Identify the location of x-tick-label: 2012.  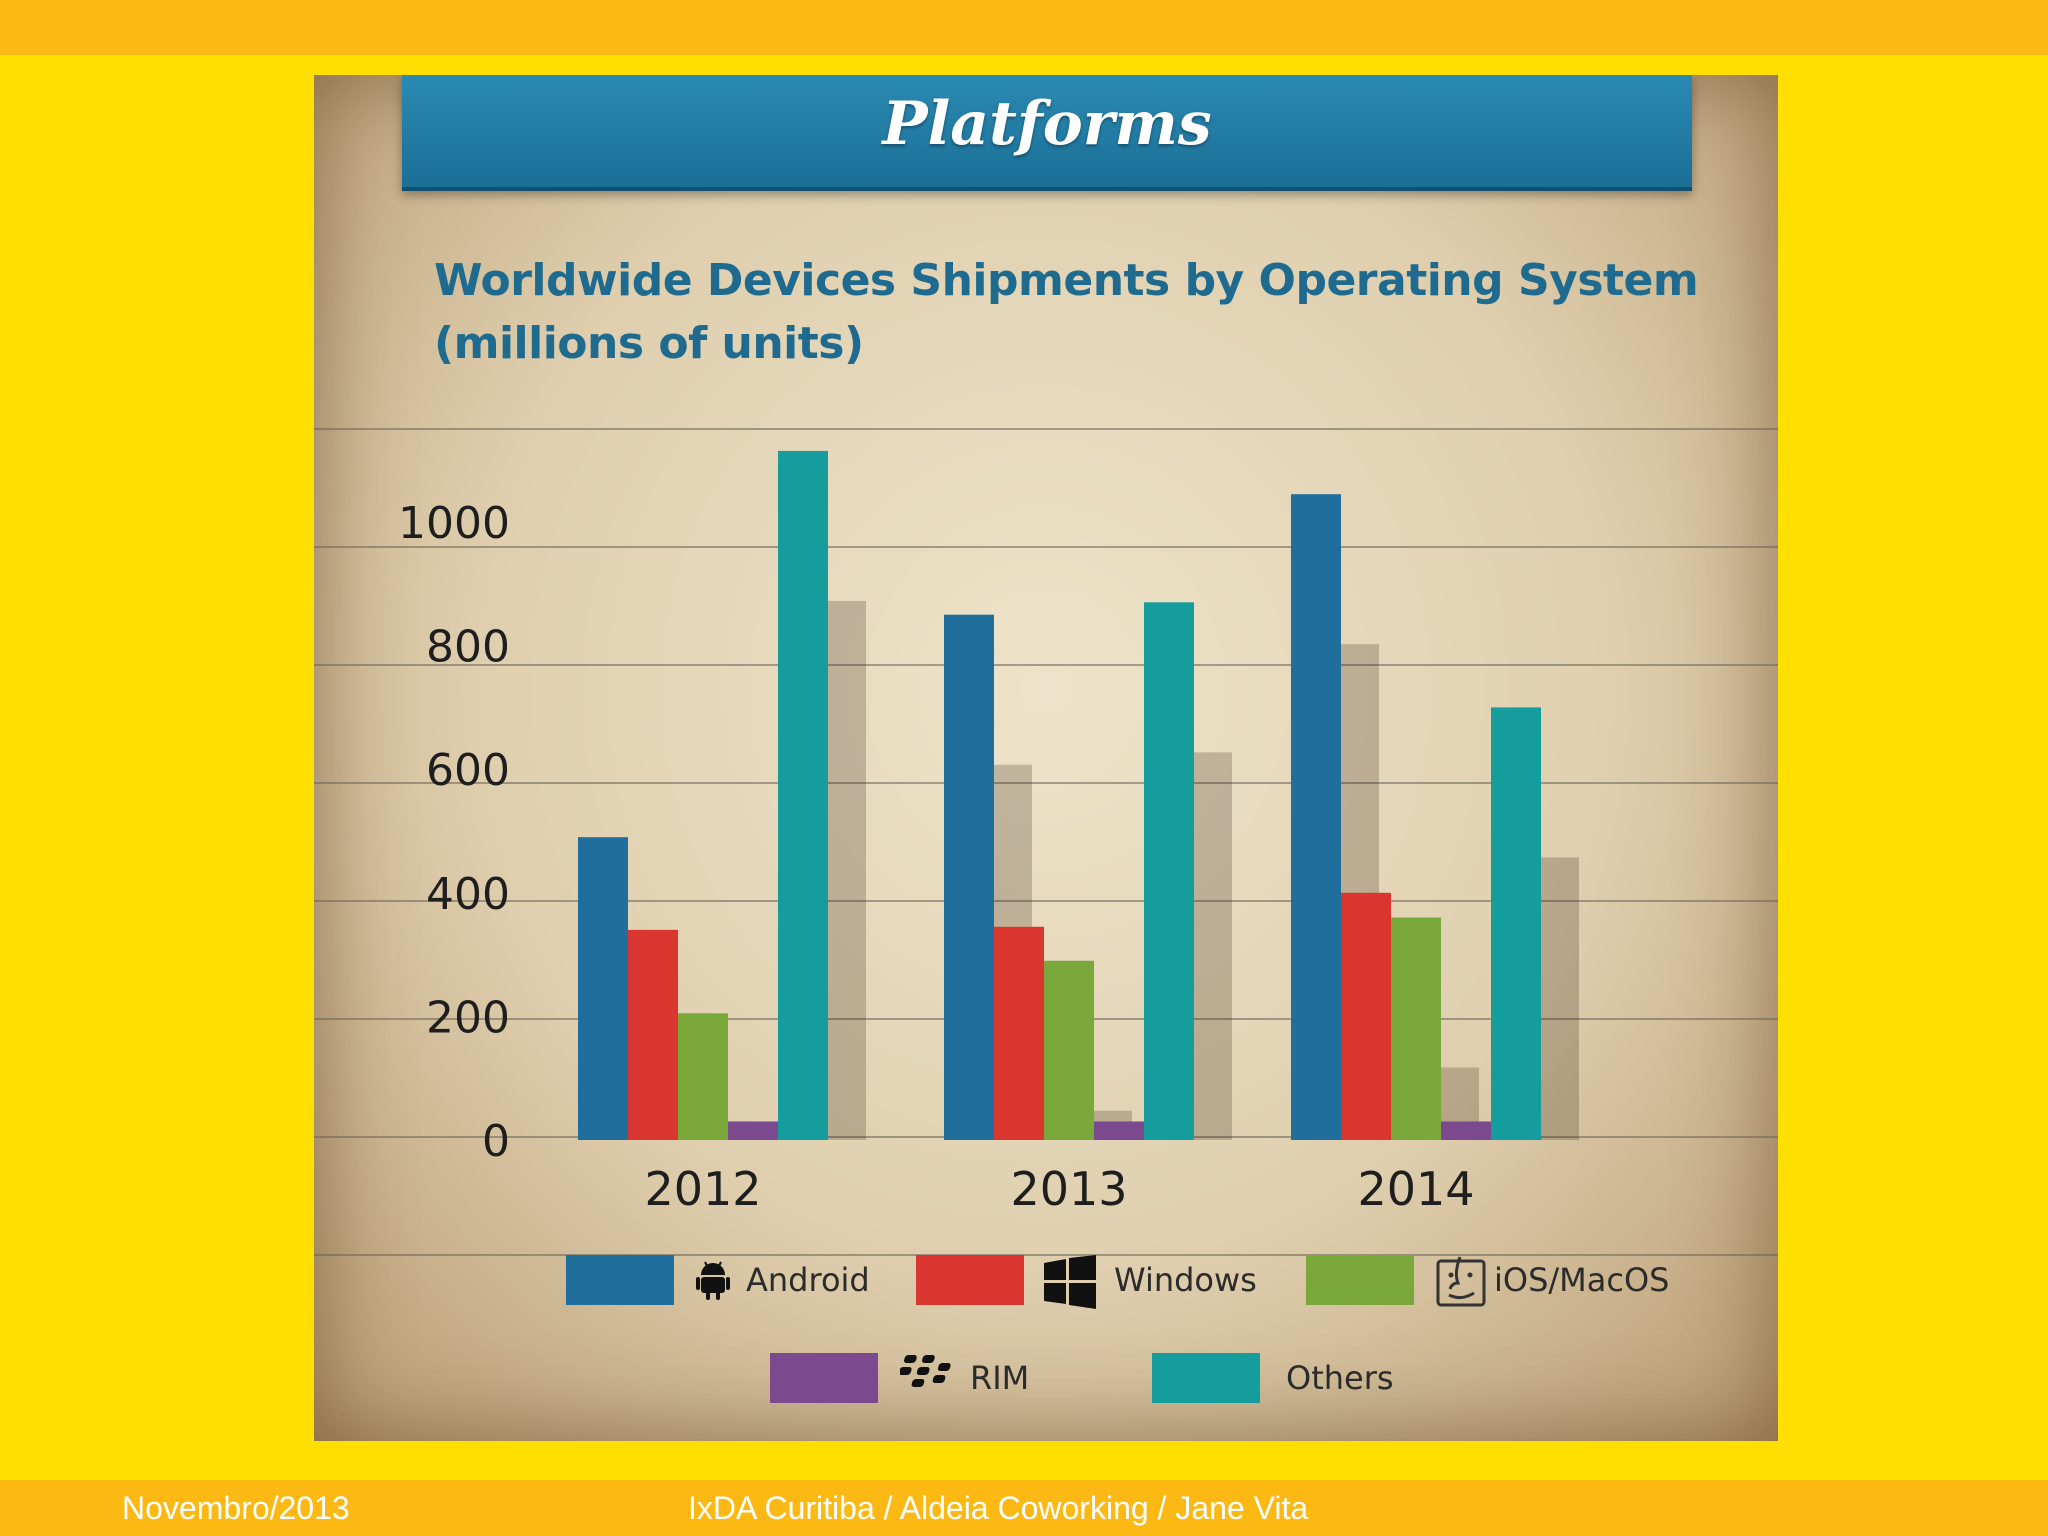
(702, 1189).